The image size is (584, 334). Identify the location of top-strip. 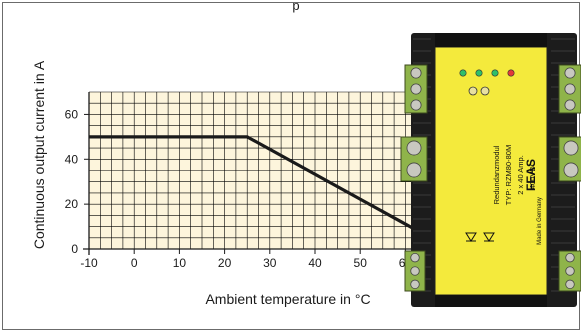
(491, 40).